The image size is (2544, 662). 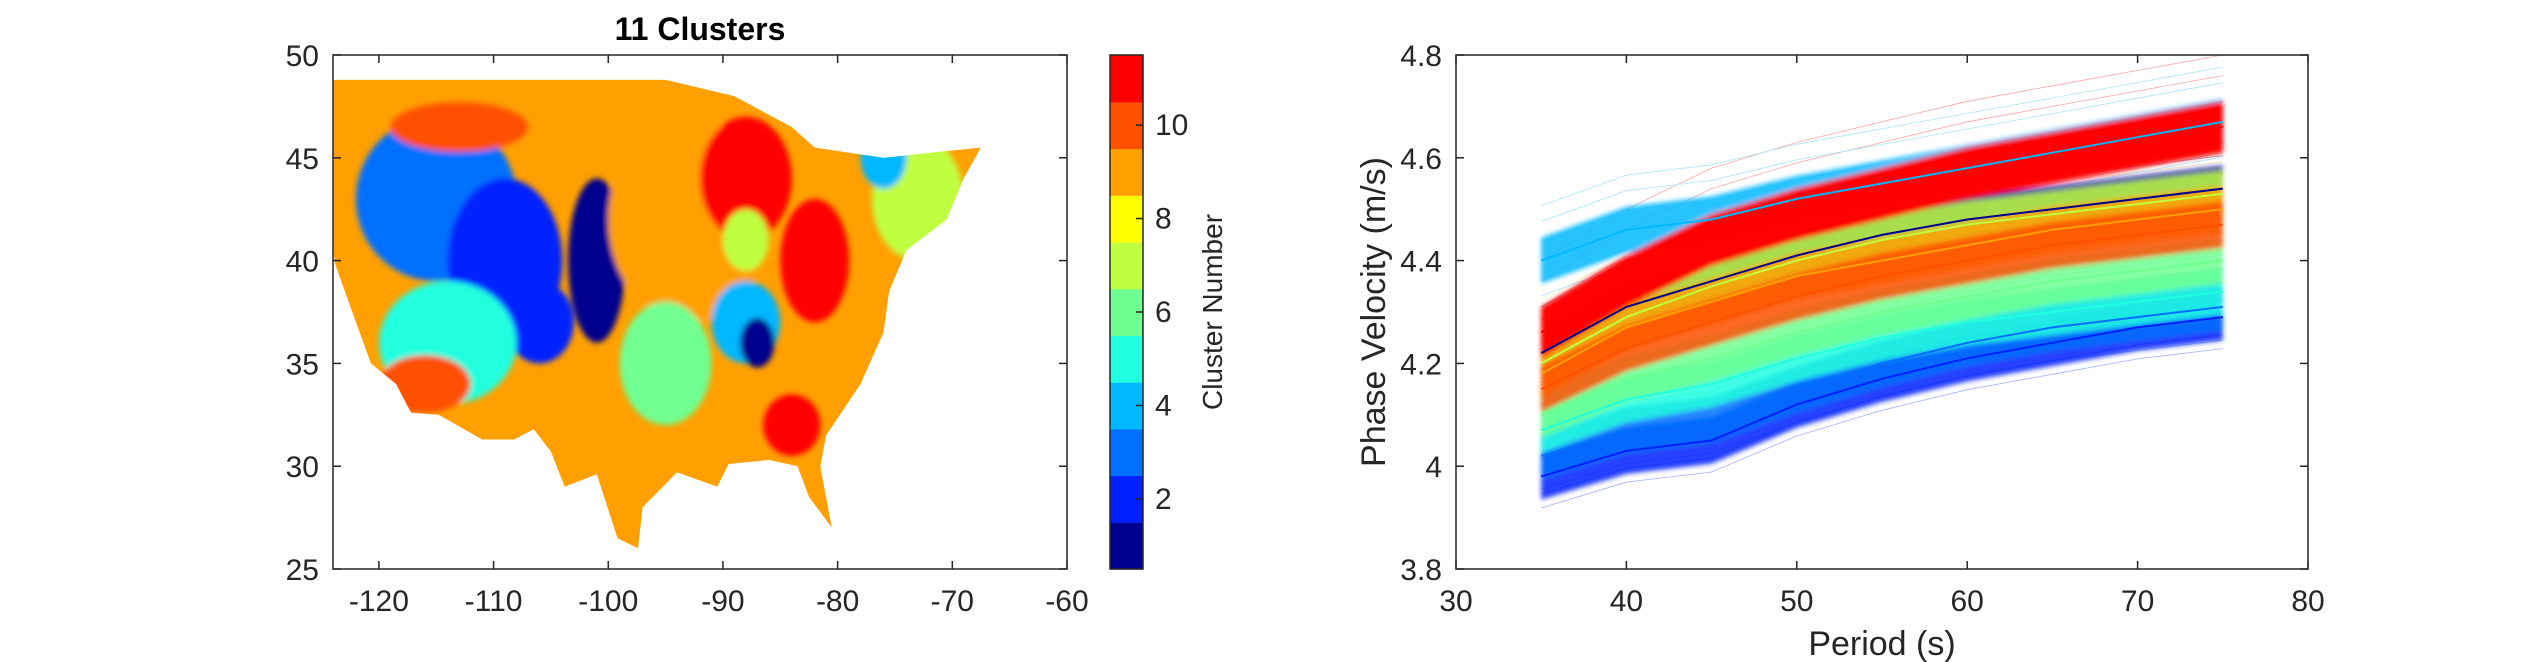 I want to click on colorbar-ticks: 2 4 6 8 10, so click(x=1162, y=312).